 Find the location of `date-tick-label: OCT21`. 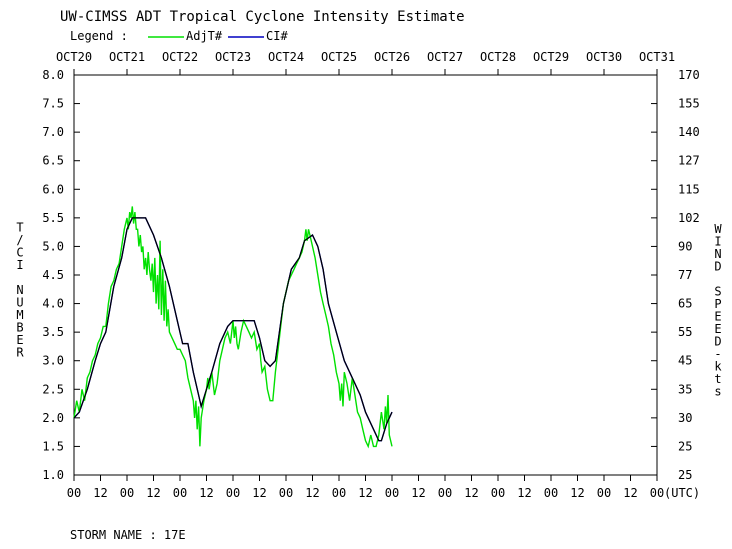

date-tick-label: OCT21 is located at coordinates (127, 57).